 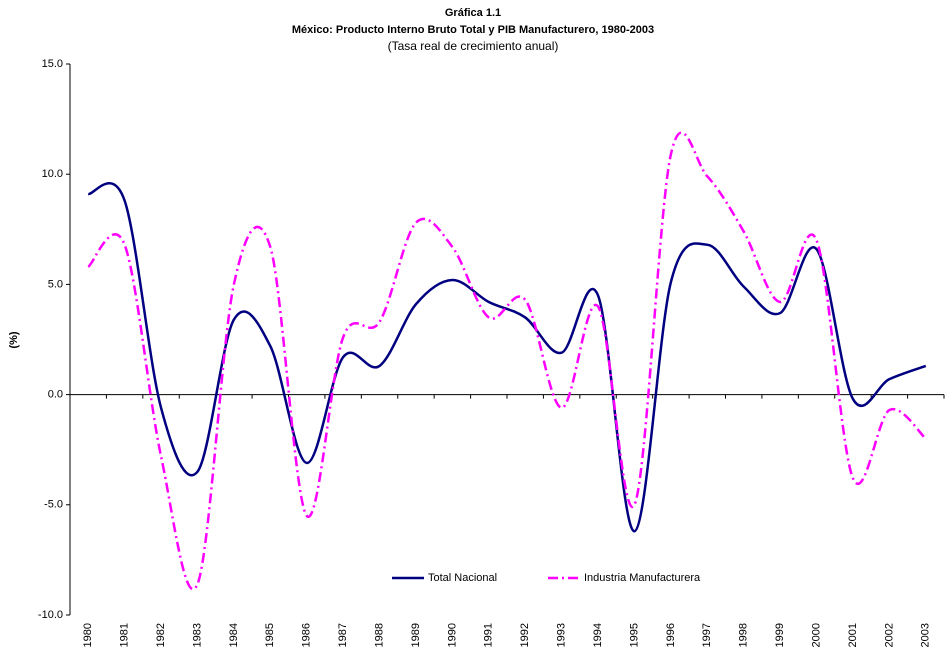 I want to click on x-tick-label: 1992, so click(x=525, y=635).